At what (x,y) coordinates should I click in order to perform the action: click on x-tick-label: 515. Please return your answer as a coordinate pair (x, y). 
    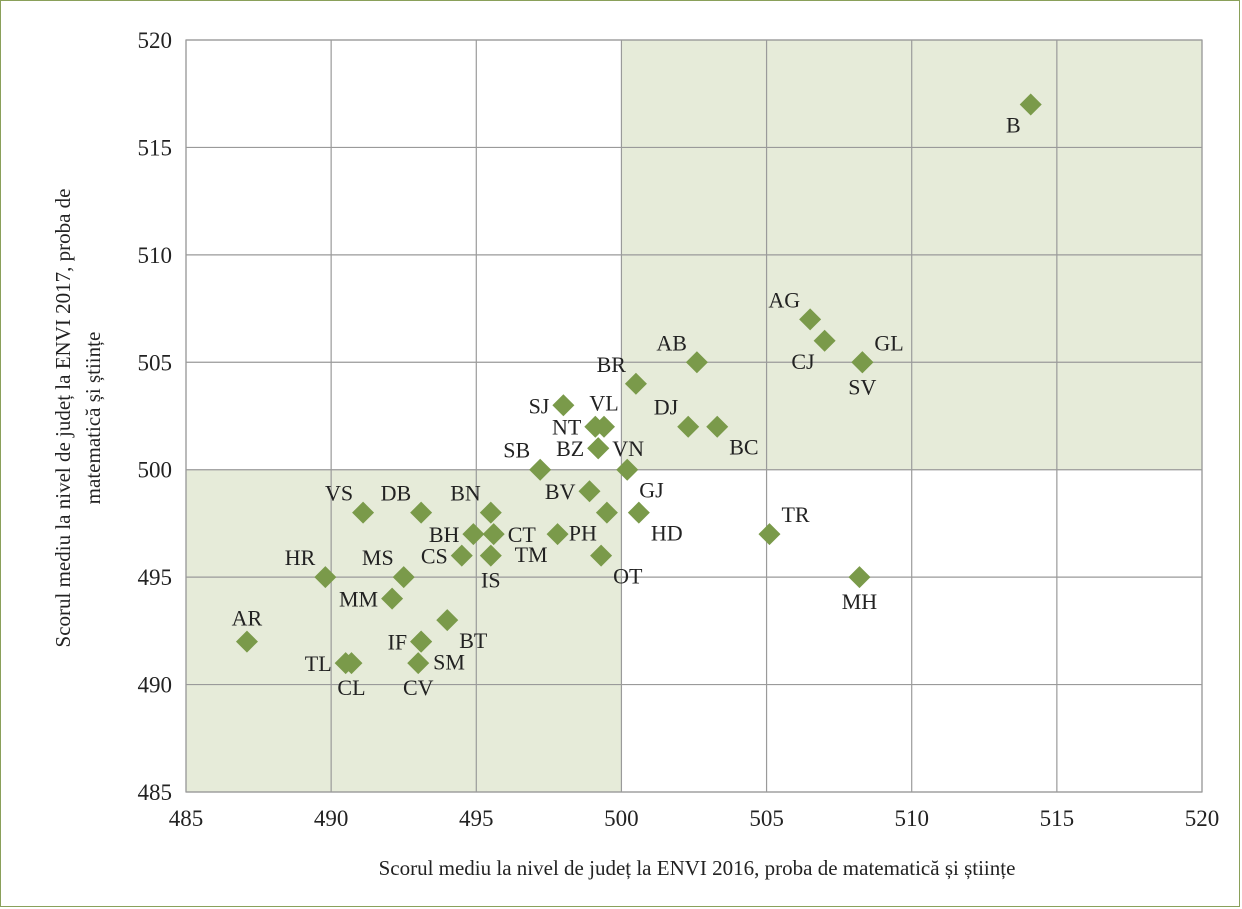
    Looking at the image, I should click on (1057, 818).